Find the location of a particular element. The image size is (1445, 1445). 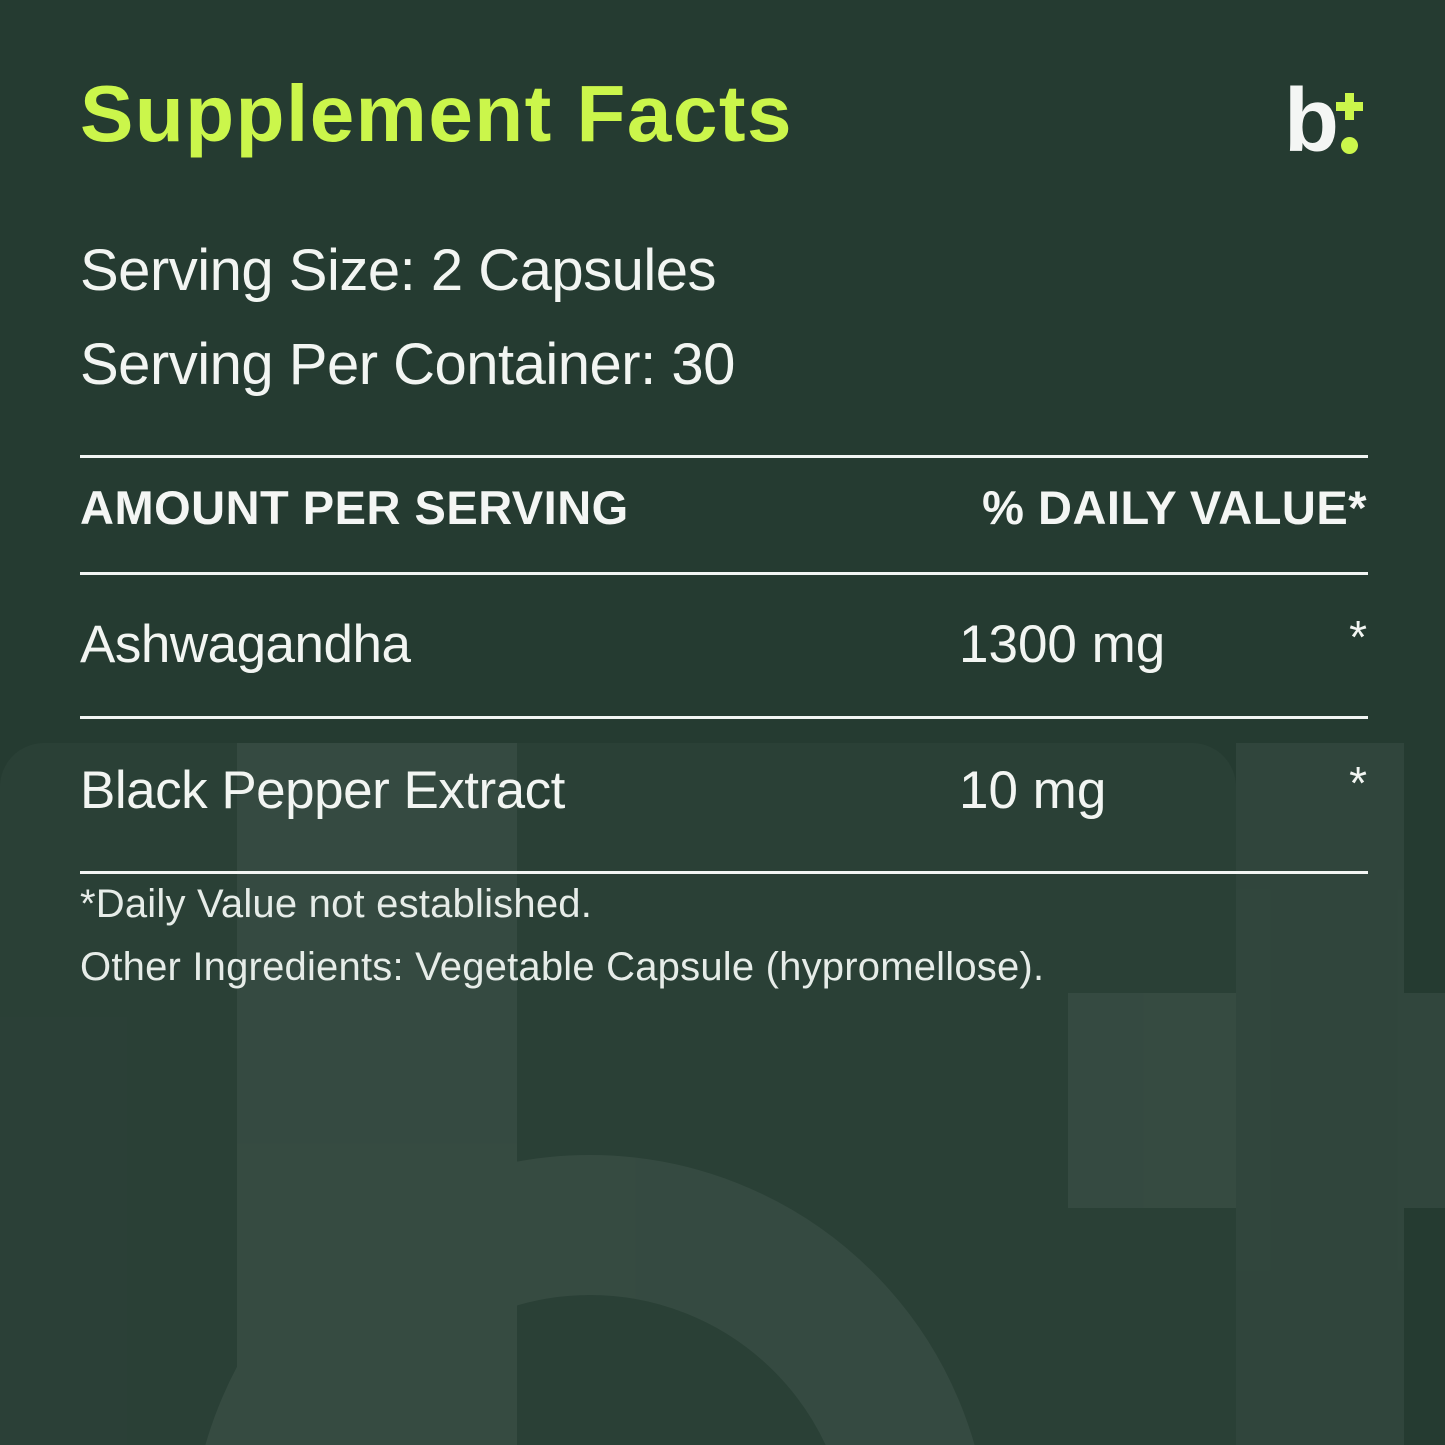

logo-dot-icon is located at coordinates (1349, 145).